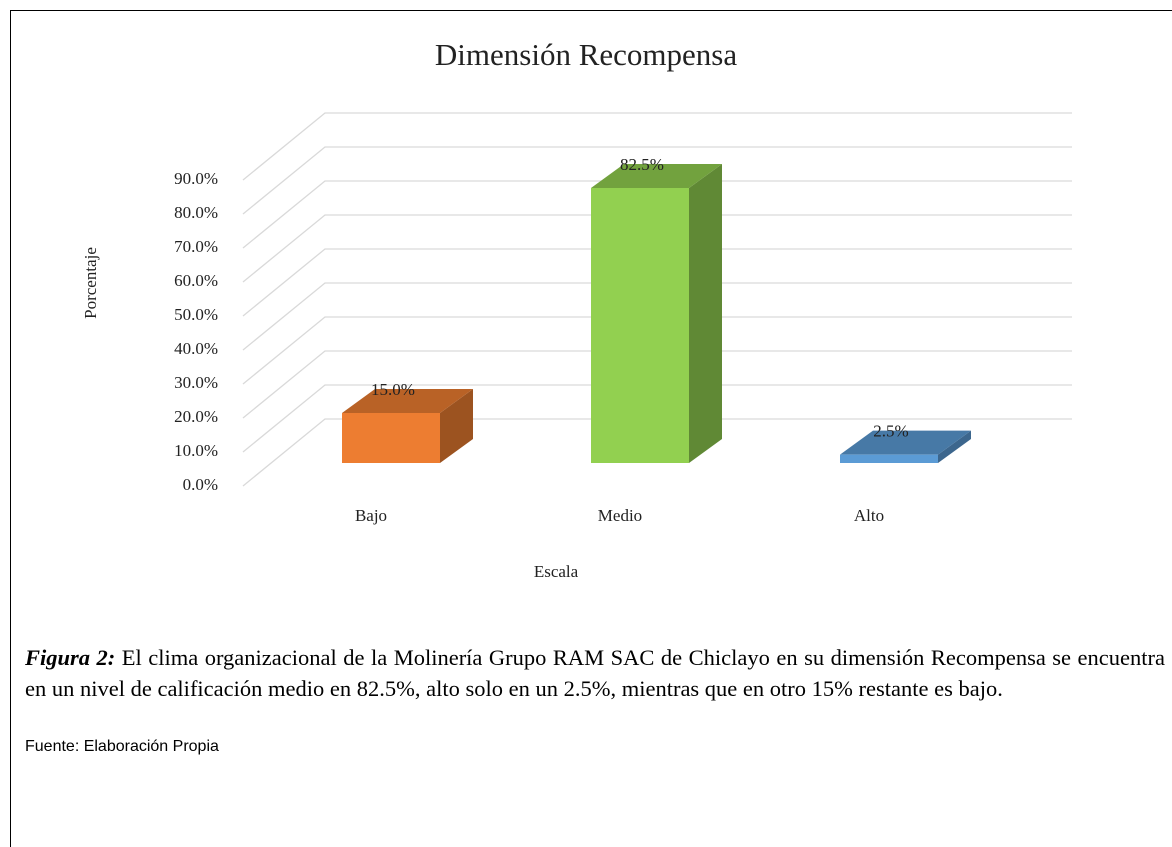 This screenshot has height=847, width=1172. What do you see at coordinates (70, 657) in the screenshot?
I see `caption-label: Figura 2:` at bounding box center [70, 657].